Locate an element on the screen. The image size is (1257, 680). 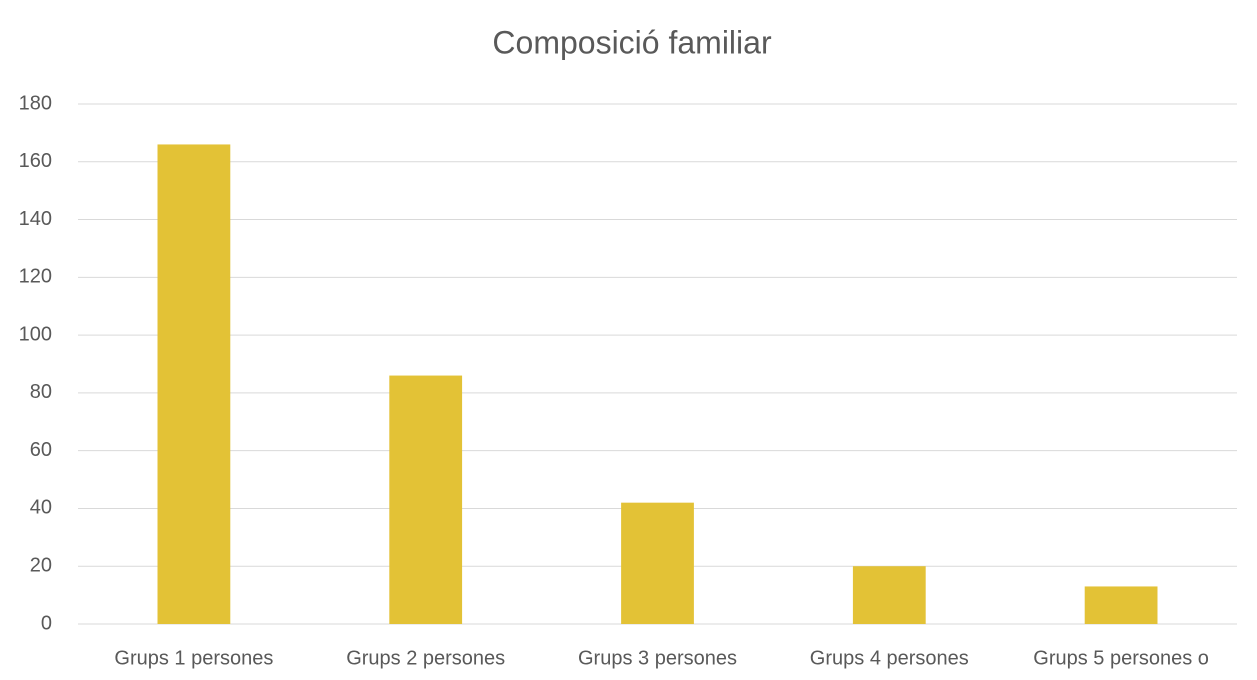
y-tick-label: 160 is located at coordinates (35, 161).